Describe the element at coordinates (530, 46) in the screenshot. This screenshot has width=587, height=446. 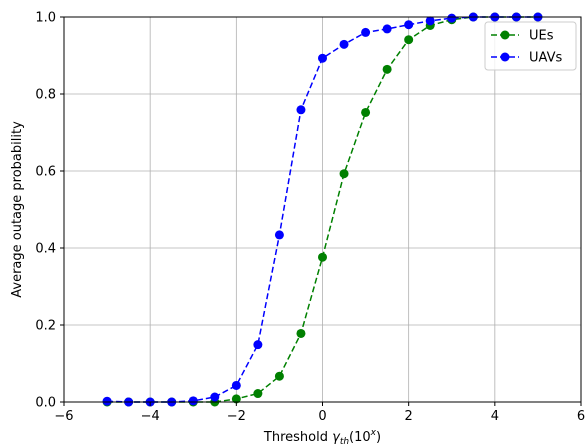
I see `legend: UEs UAVs` at that location.